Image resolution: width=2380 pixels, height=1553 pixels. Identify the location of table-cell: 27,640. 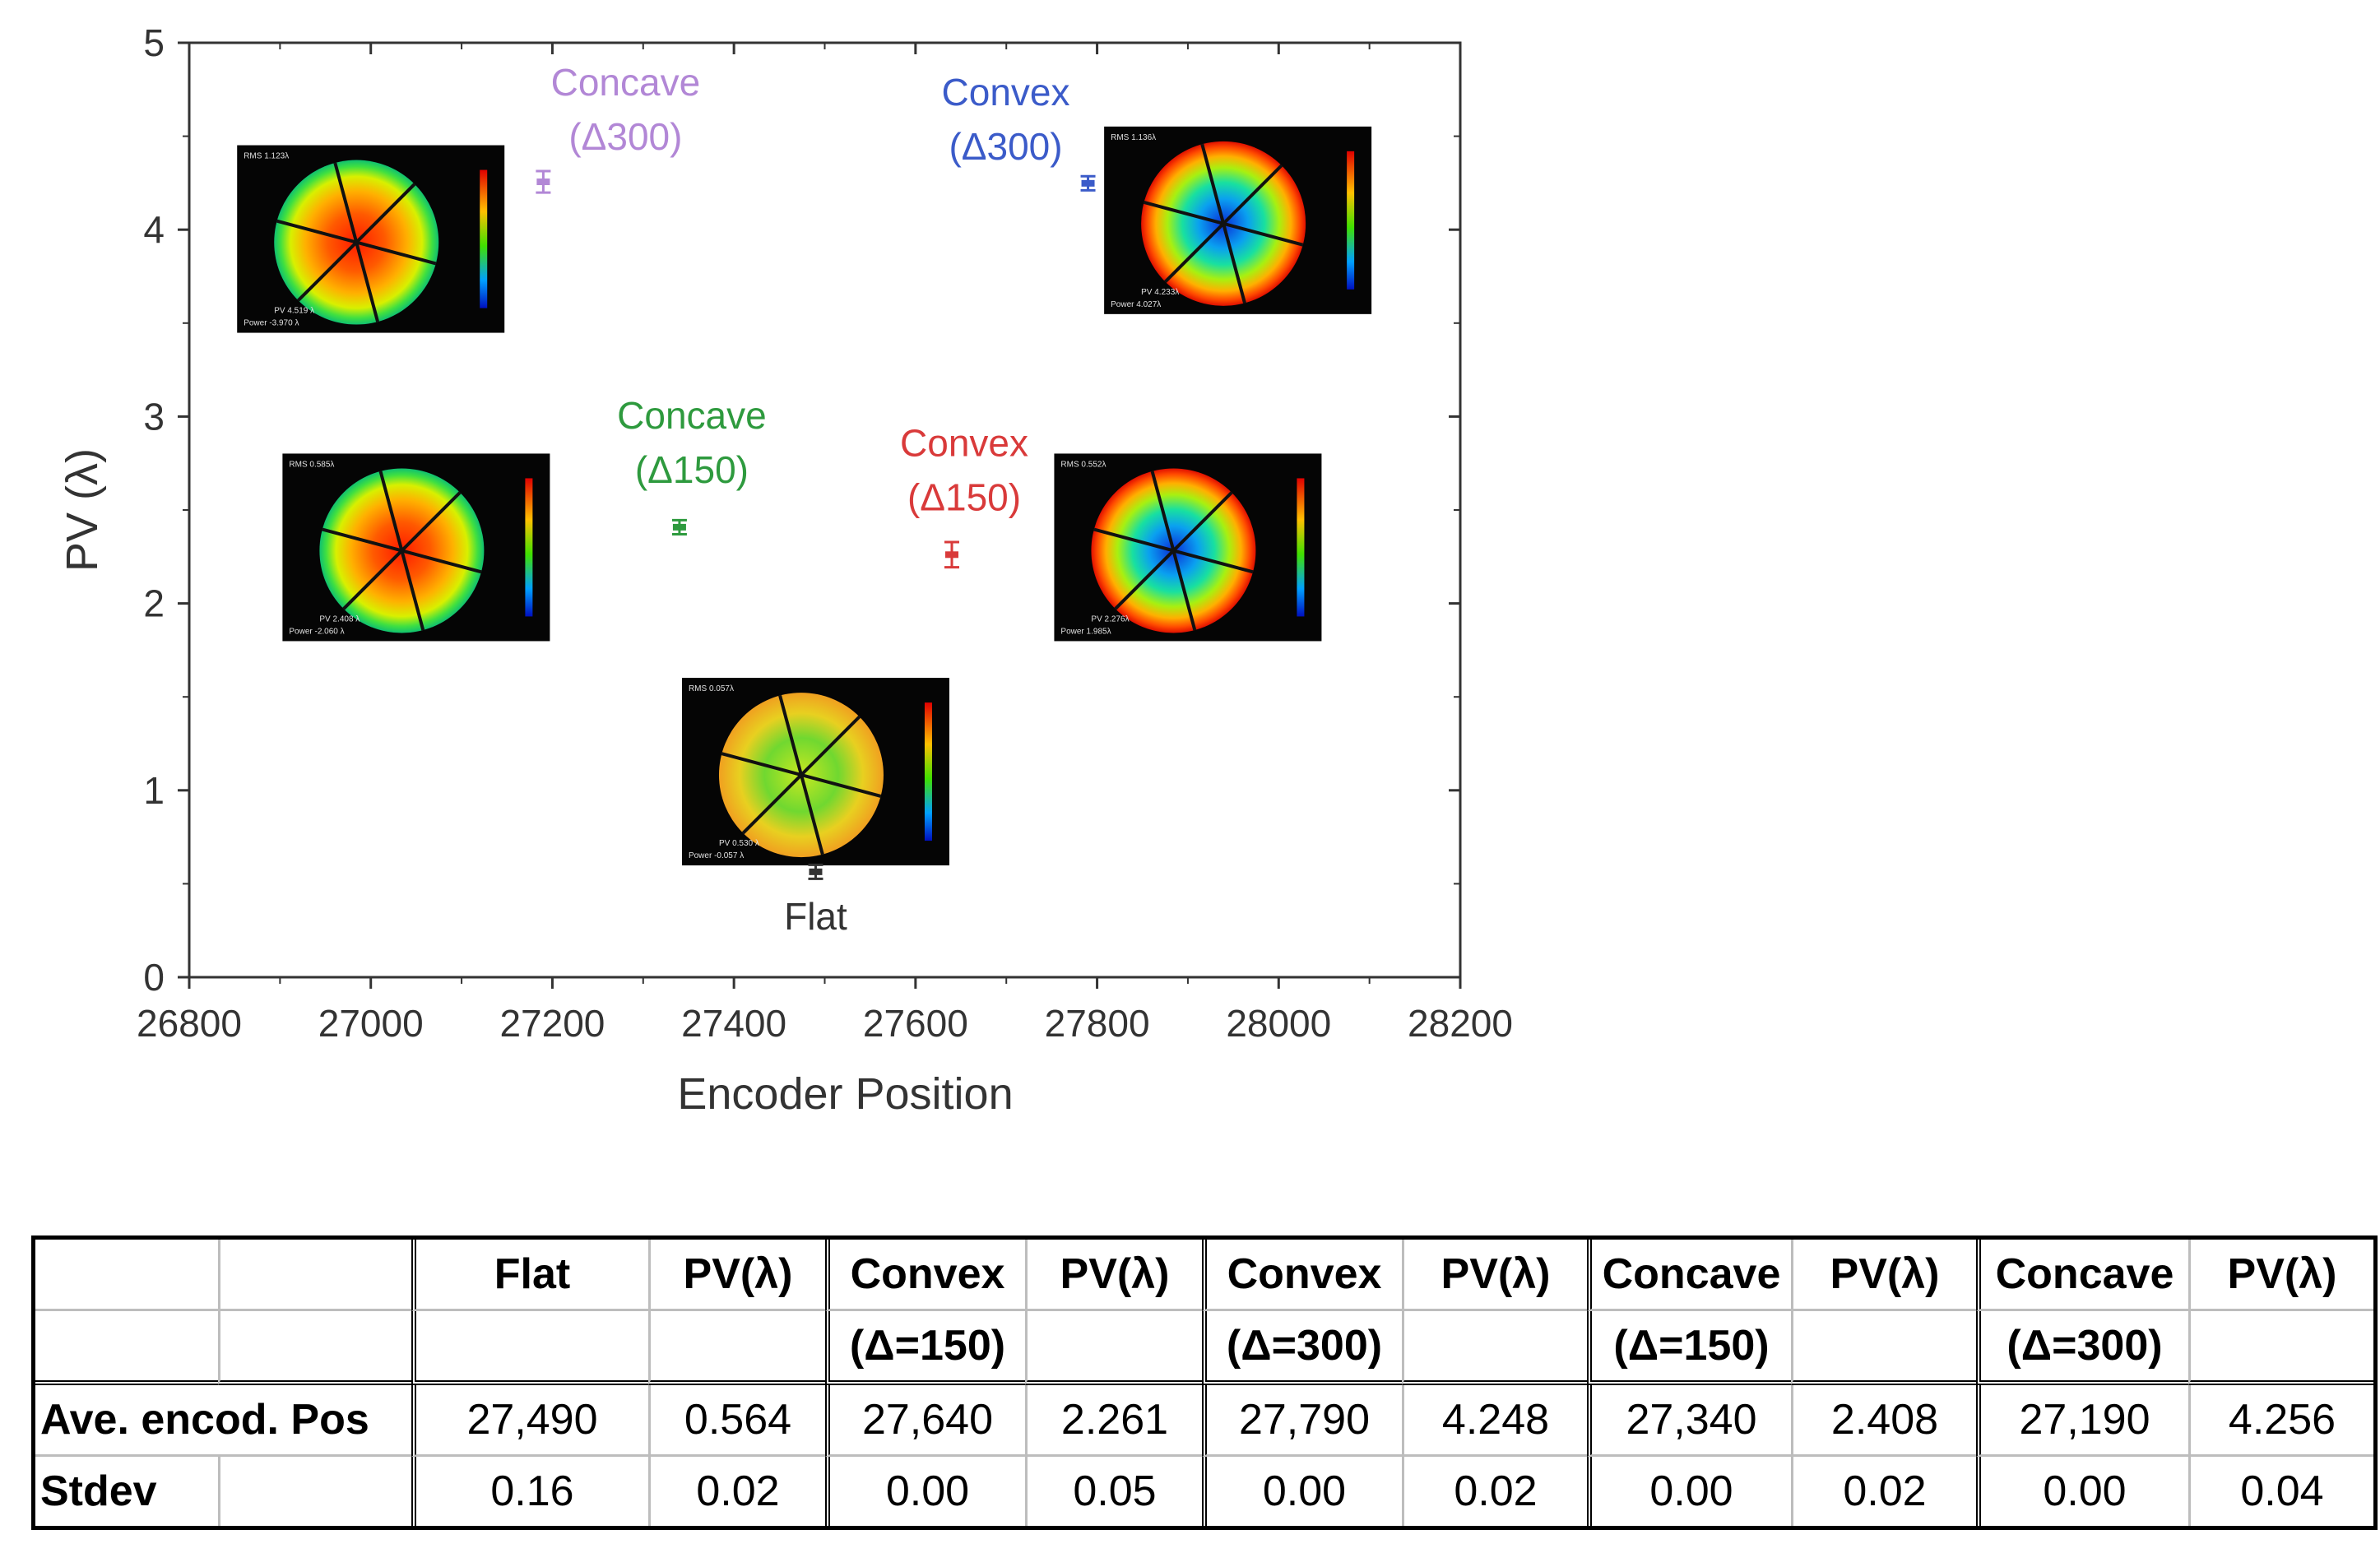
(925, 1421).